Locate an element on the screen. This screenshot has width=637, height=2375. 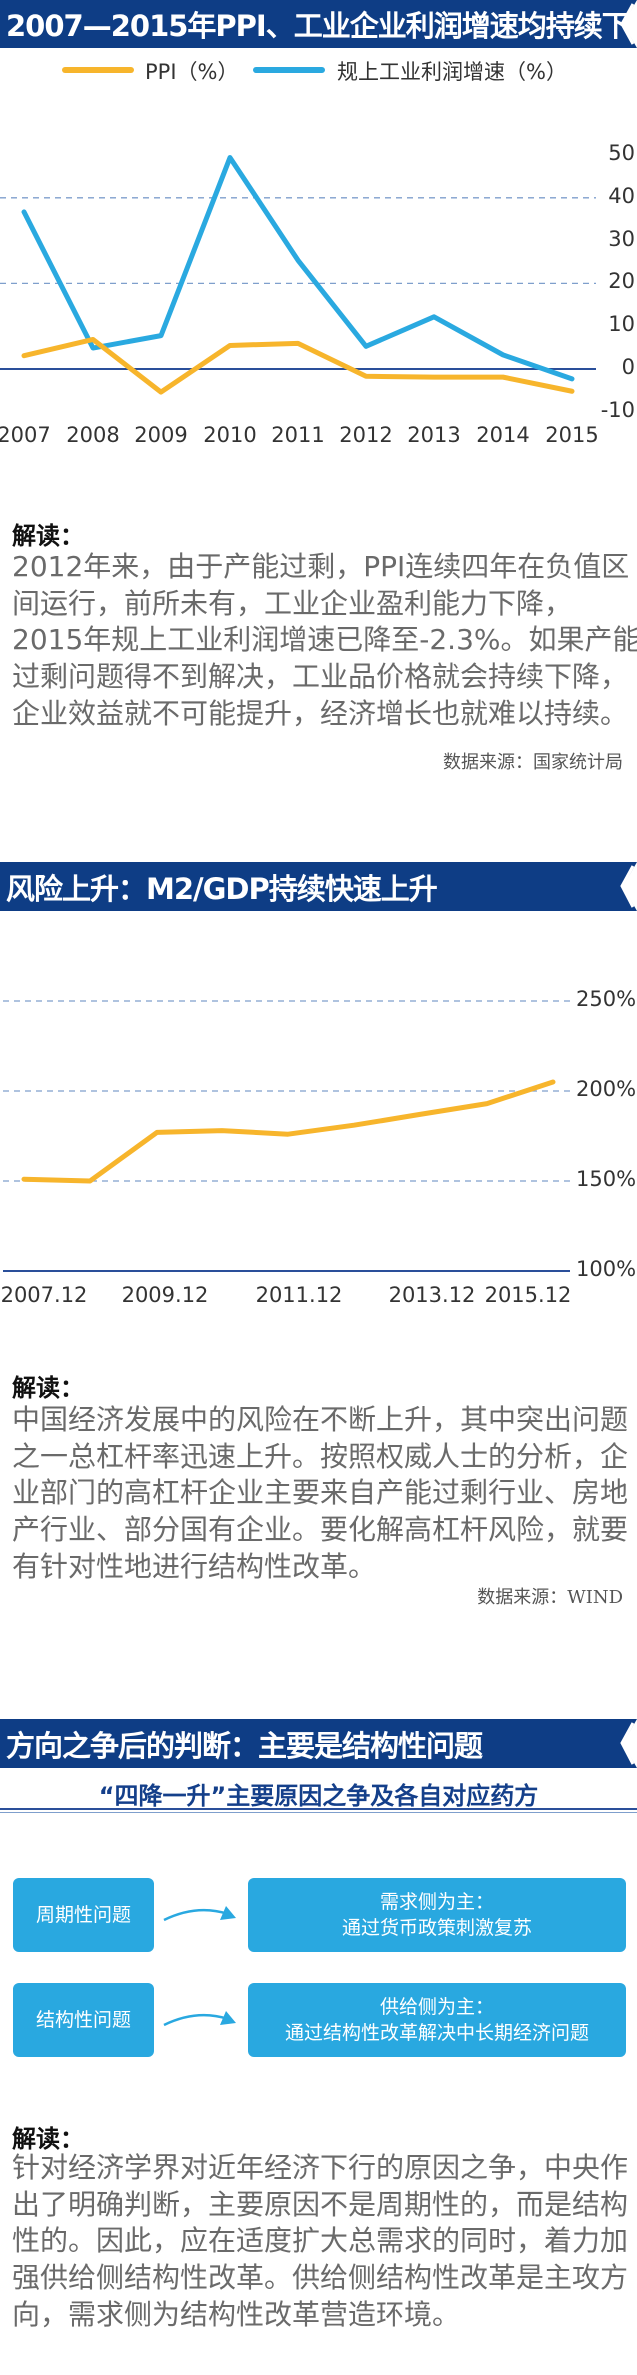
y-tick-label: 30 is located at coordinates (621, 238).